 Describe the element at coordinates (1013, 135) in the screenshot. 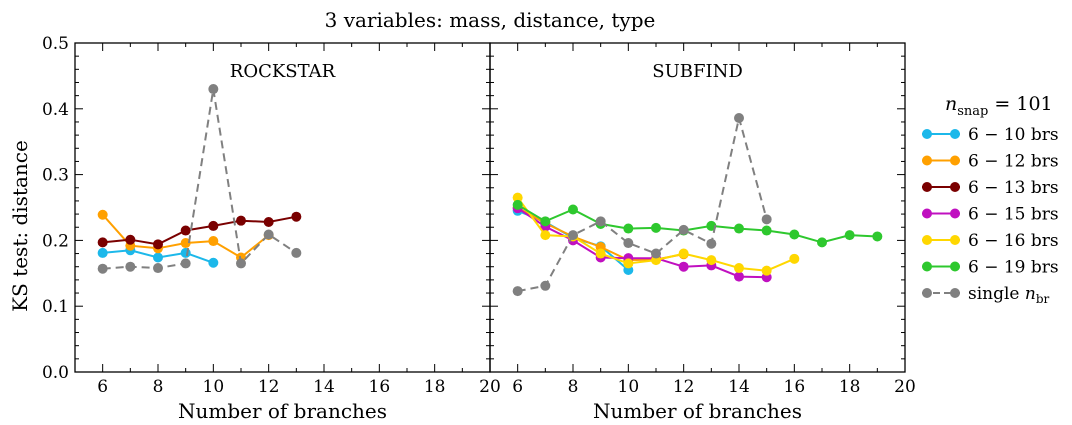

I see `legend-label: 6 − 10 brs` at that location.